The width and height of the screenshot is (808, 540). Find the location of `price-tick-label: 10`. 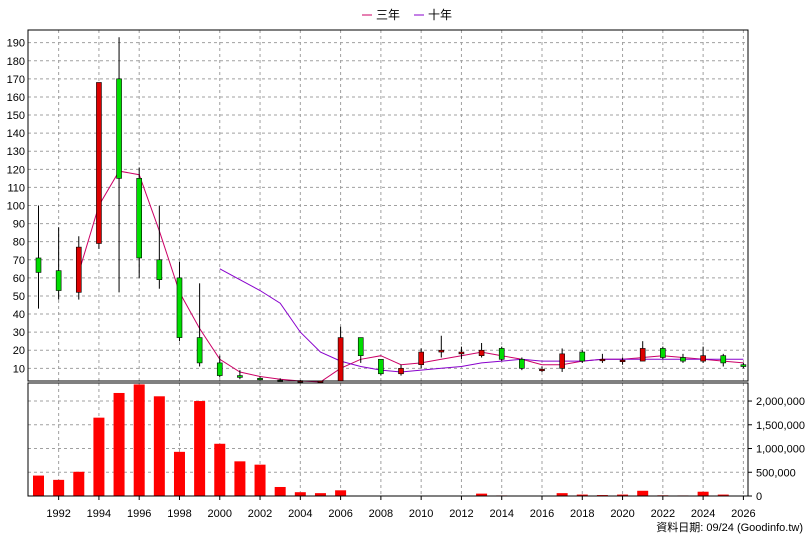

price-tick-label: 10 is located at coordinates (19, 369).